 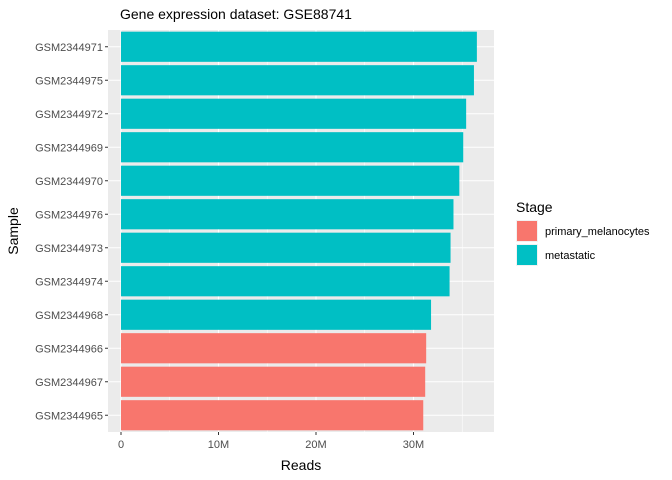 What do you see at coordinates (290, 180) in the screenshot?
I see `bar-GSM2344970` at bounding box center [290, 180].